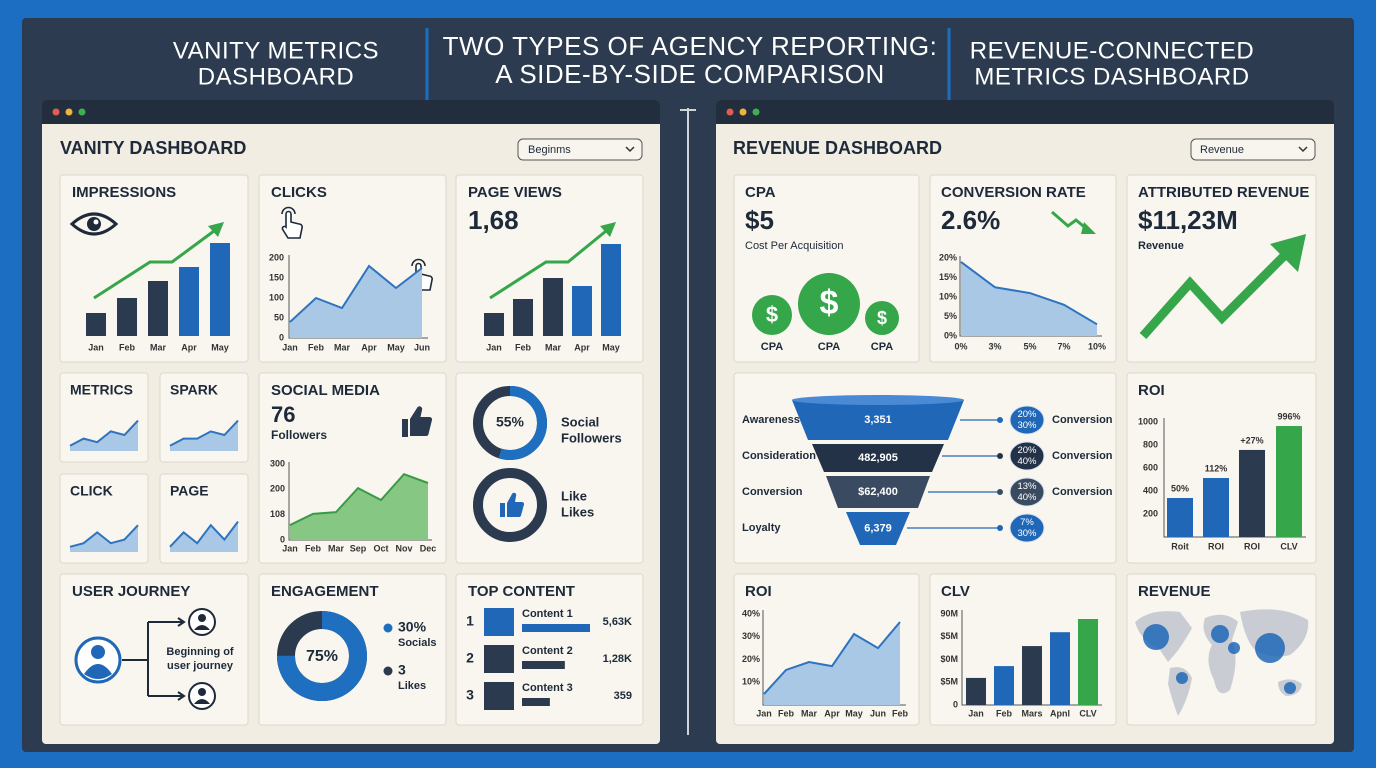 This screenshot has width=1376, height=768. I want to click on rate: 40%, so click(1027, 461).